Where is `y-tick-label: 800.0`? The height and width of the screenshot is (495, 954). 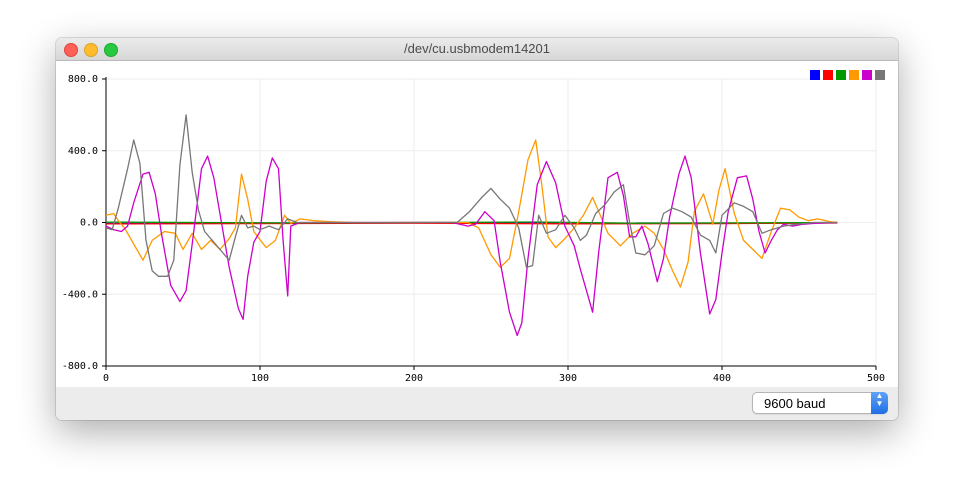 y-tick-label: 800.0 is located at coordinates (83, 79).